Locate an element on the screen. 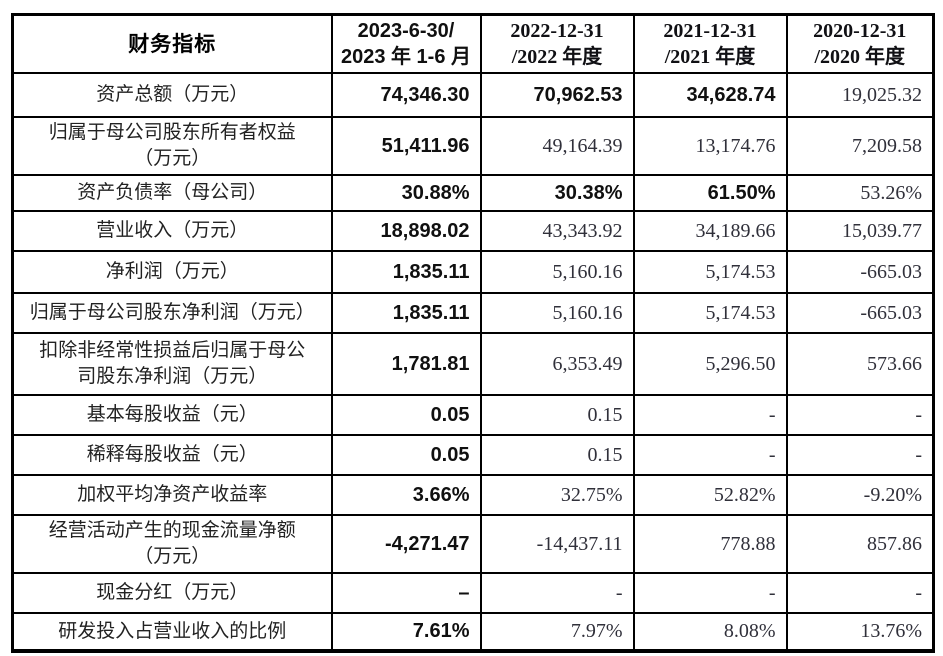 This screenshot has height=656, width=943. table-row: 净利润（万元） 1,835.11 5,160.16 5,174.53 -665.03 is located at coordinates (473, 272).